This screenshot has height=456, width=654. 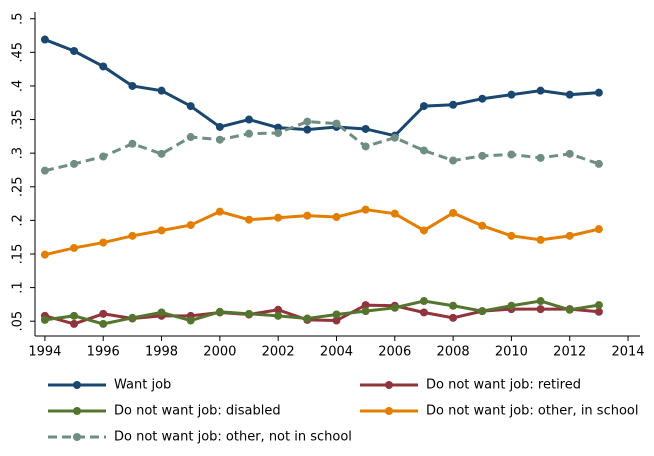 What do you see at coordinates (161, 352) in the screenshot?
I see `x-tick-label: 1998` at bounding box center [161, 352].